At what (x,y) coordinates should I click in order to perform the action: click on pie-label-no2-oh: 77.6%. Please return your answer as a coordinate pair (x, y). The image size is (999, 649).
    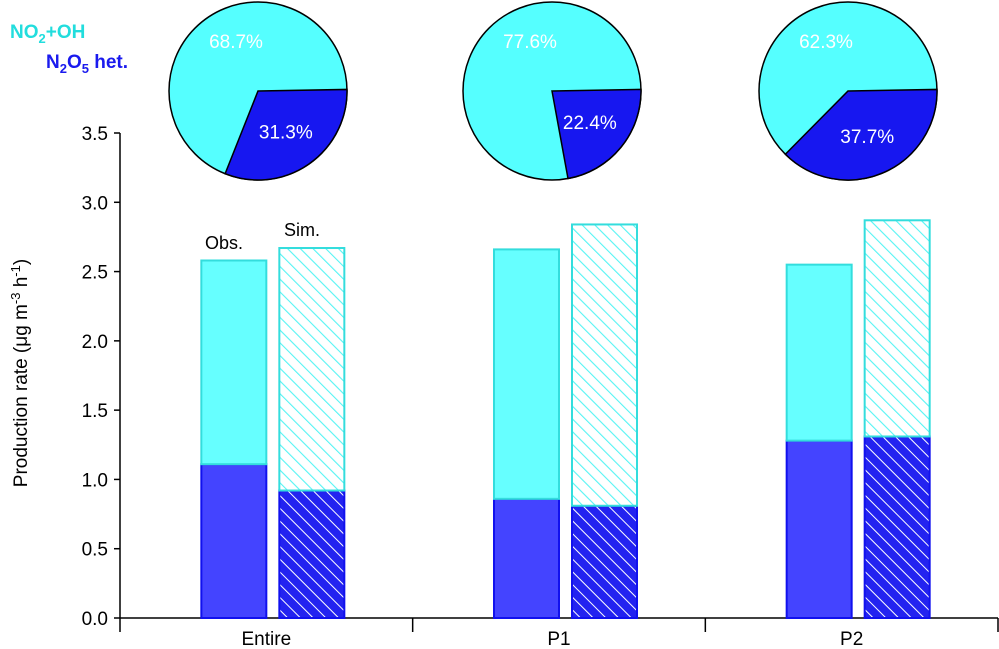
    Looking at the image, I should click on (530, 42).